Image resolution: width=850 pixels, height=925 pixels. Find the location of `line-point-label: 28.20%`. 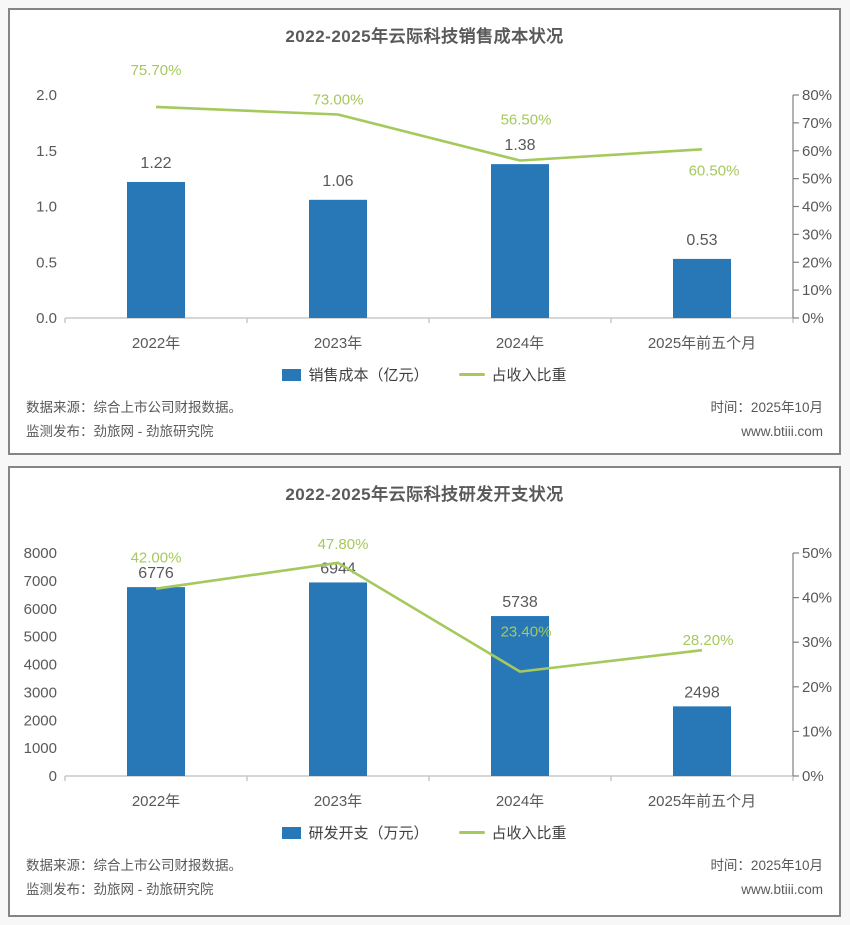

line-point-label: 28.20% is located at coordinates (708, 640).